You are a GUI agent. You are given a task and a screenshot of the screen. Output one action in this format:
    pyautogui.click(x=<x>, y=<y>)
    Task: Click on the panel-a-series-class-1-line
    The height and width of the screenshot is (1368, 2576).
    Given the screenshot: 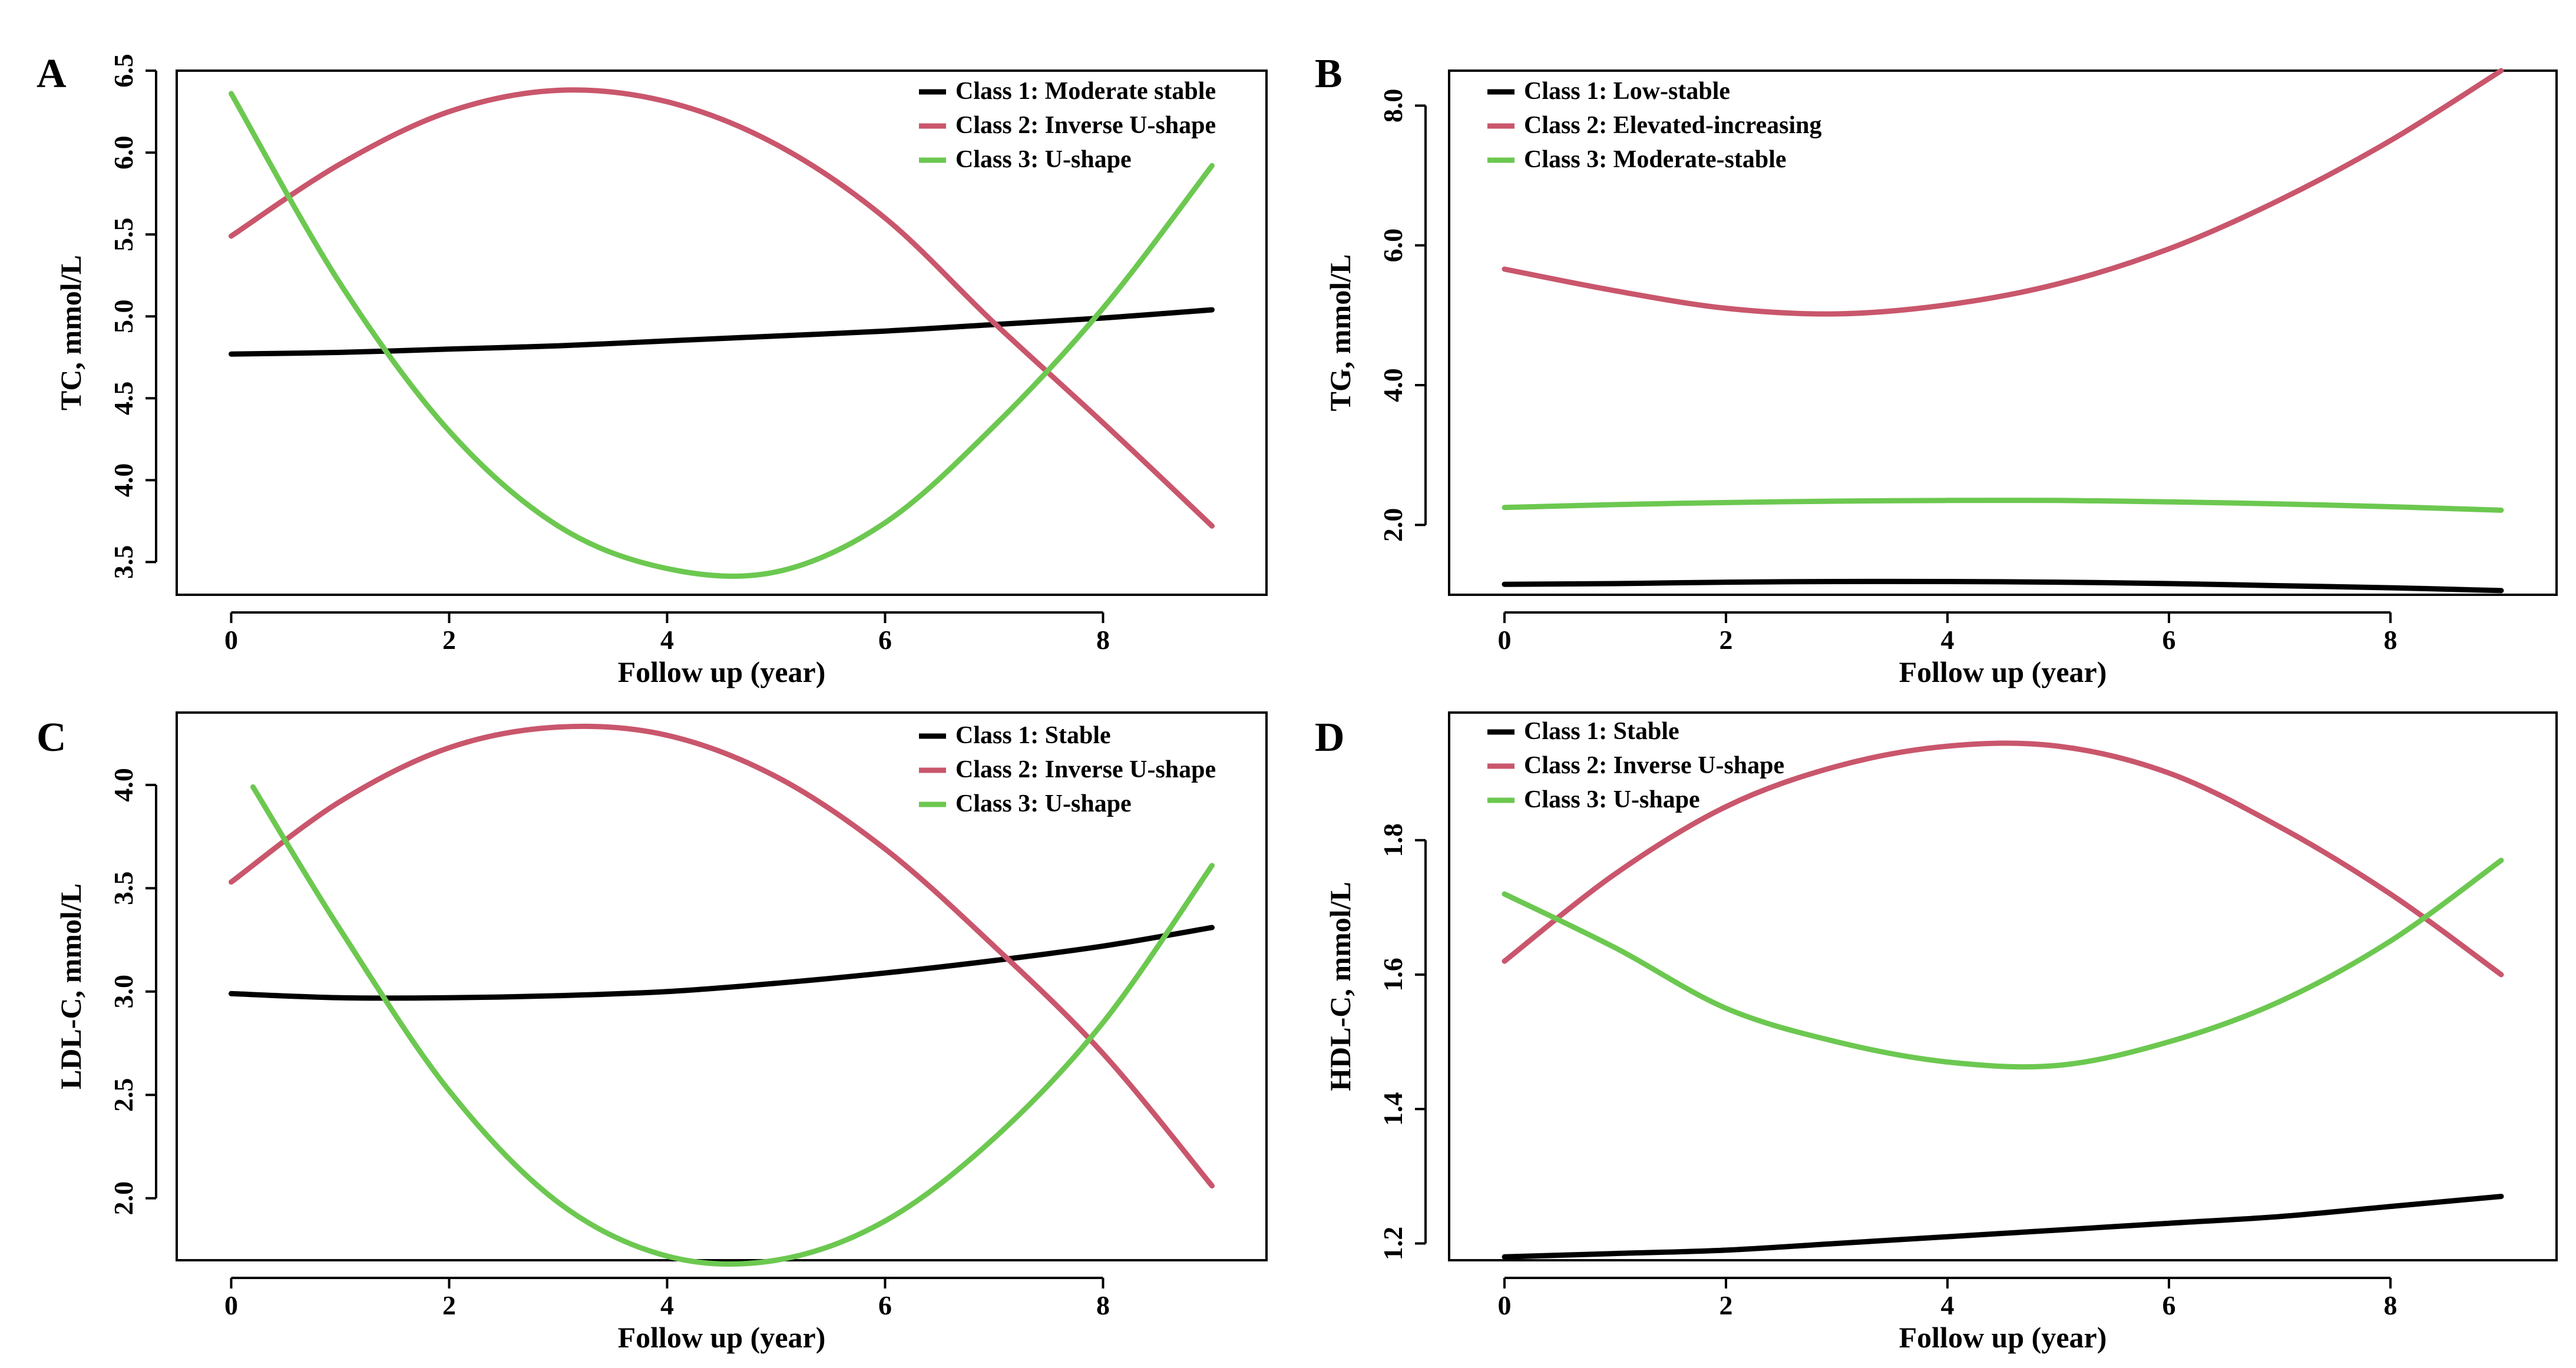 What is the action you would take?
    pyautogui.click(x=722, y=332)
    